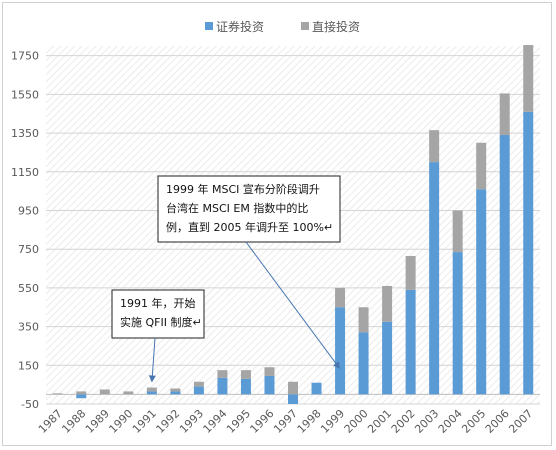 Image resolution: width=556 pixels, height=450 pixels. What do you see at coordinates (249, 227) in the screenshot?
I see `annotation-text: 例，直到 2005 年调升至 100%↵` at bounding box center [249, 227].